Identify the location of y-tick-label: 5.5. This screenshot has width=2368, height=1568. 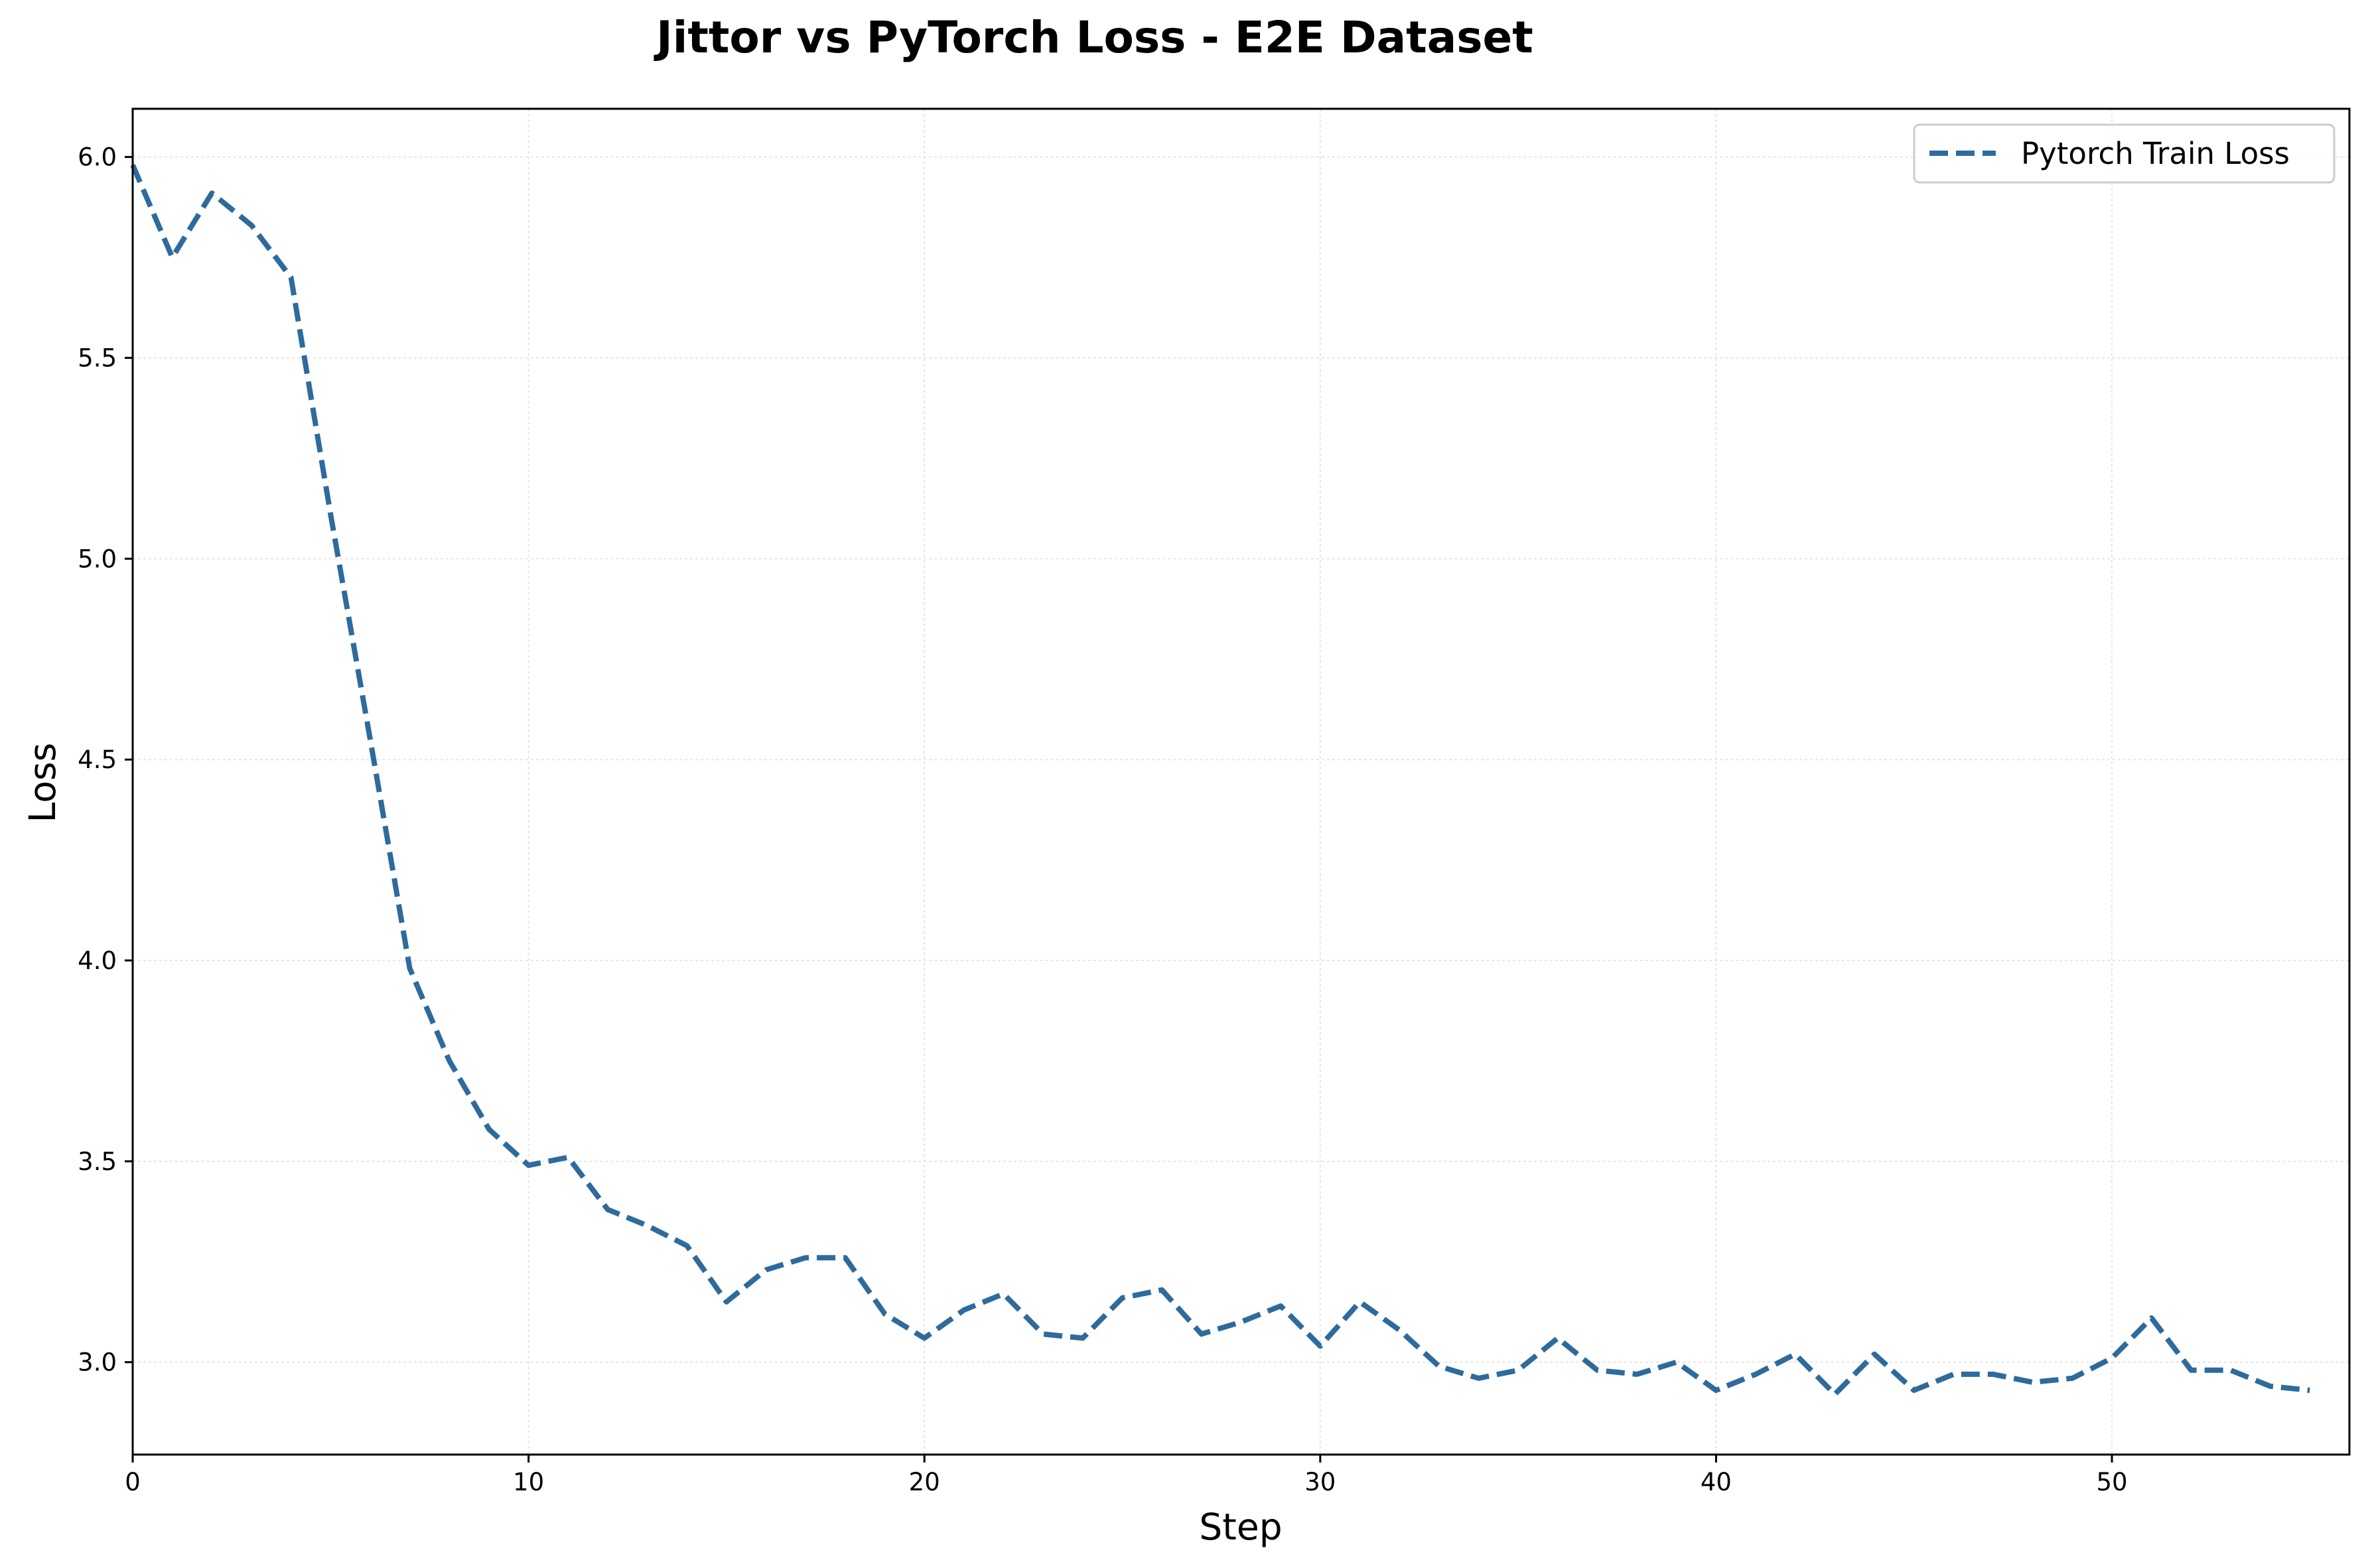
(97, 359).